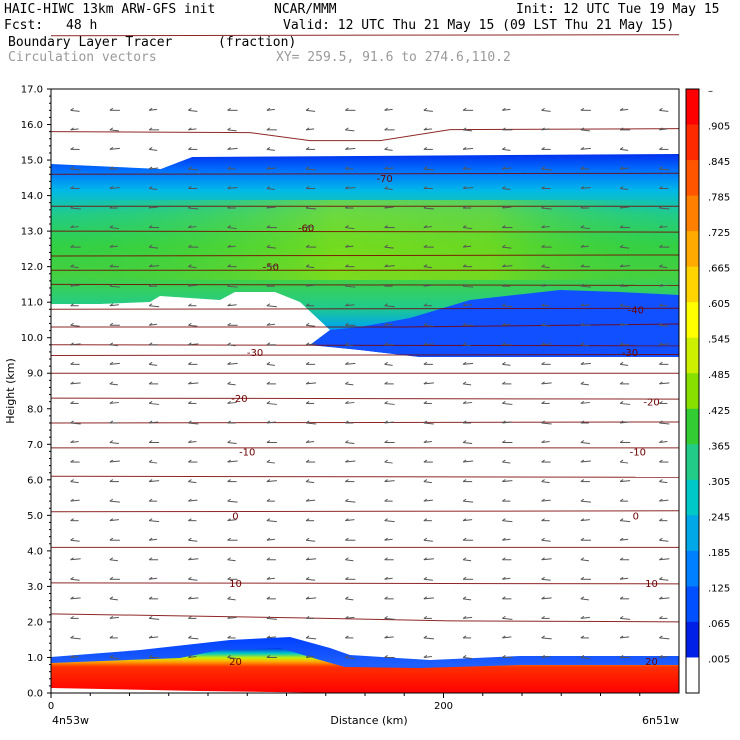 The height and width of the screenshot is (740, 740). What do you see at coordinates (35, 694) in the screenshot?
I see `y-tick-label: 0.0` at bounding box center [35, 694].